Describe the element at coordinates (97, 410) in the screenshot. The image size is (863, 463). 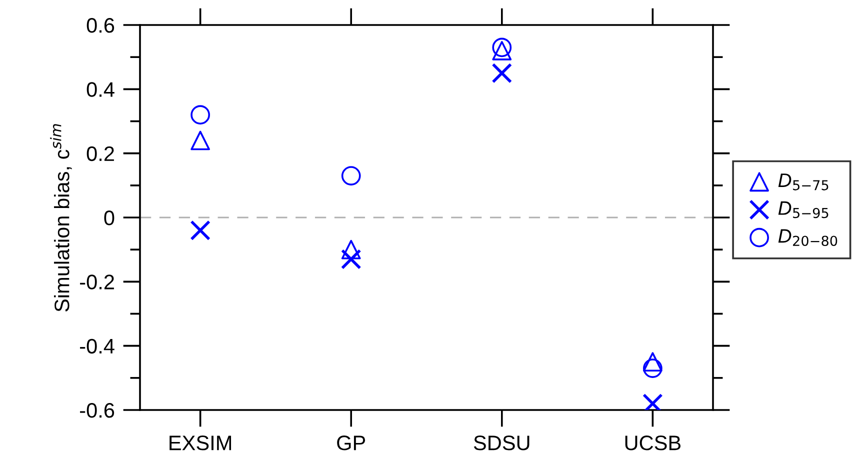
I see `y-tick-label: -0.6` at that location.